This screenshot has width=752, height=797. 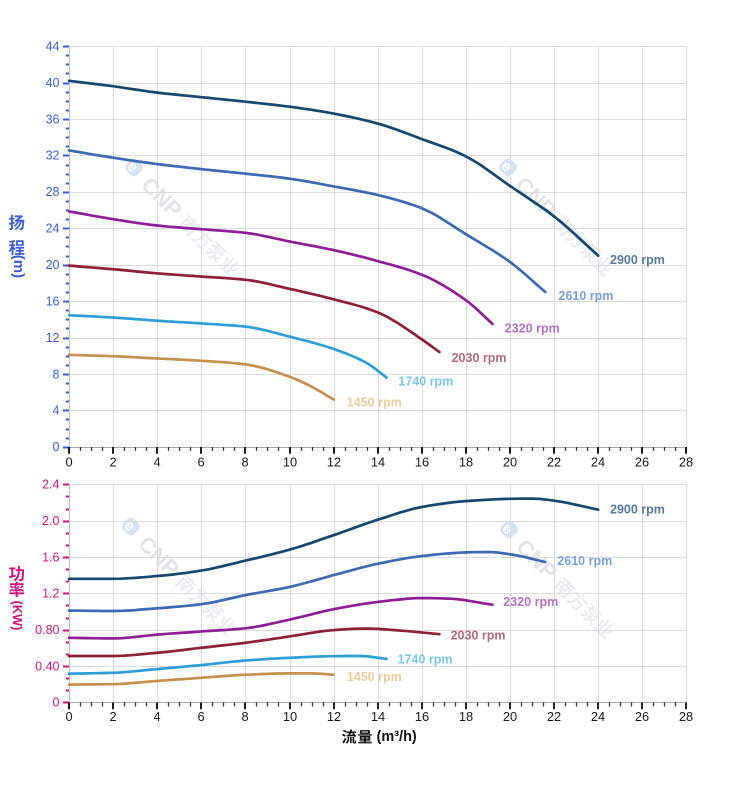 I want to click on svg-text: 40, so click(x=53, y=83).